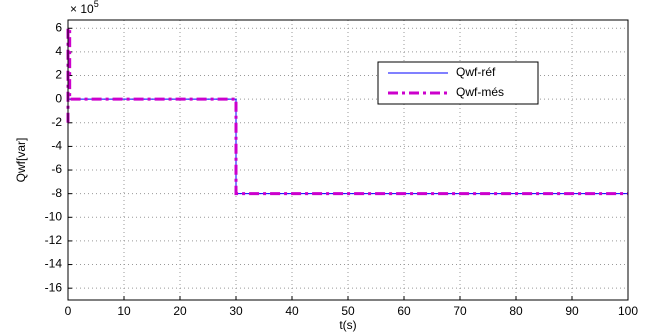  What do you see at coordinates (54, 264) in the screenshot?
I see `y-tick-label: -14` at bounding box center [54, 264].